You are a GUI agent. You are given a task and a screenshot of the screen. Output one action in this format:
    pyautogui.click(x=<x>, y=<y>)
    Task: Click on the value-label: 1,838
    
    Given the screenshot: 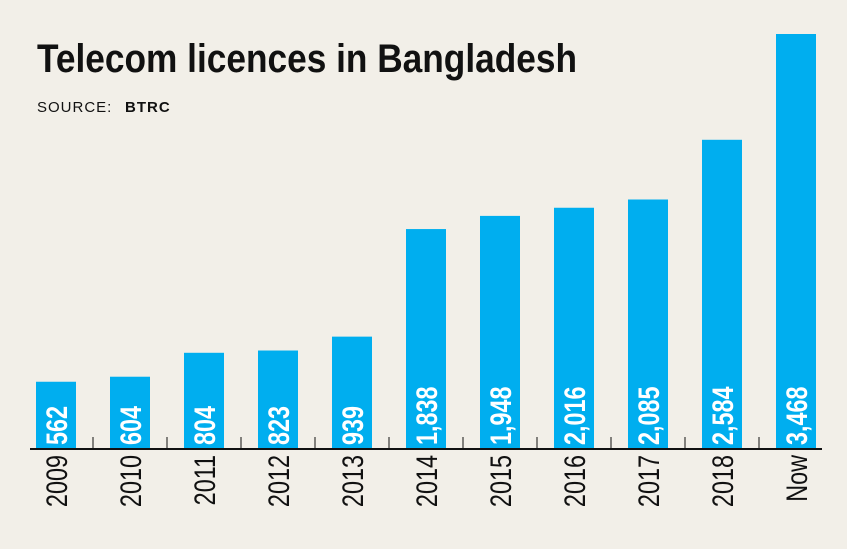 What is the action you would take?
    pyautogui.click(x=427, y=415)
    